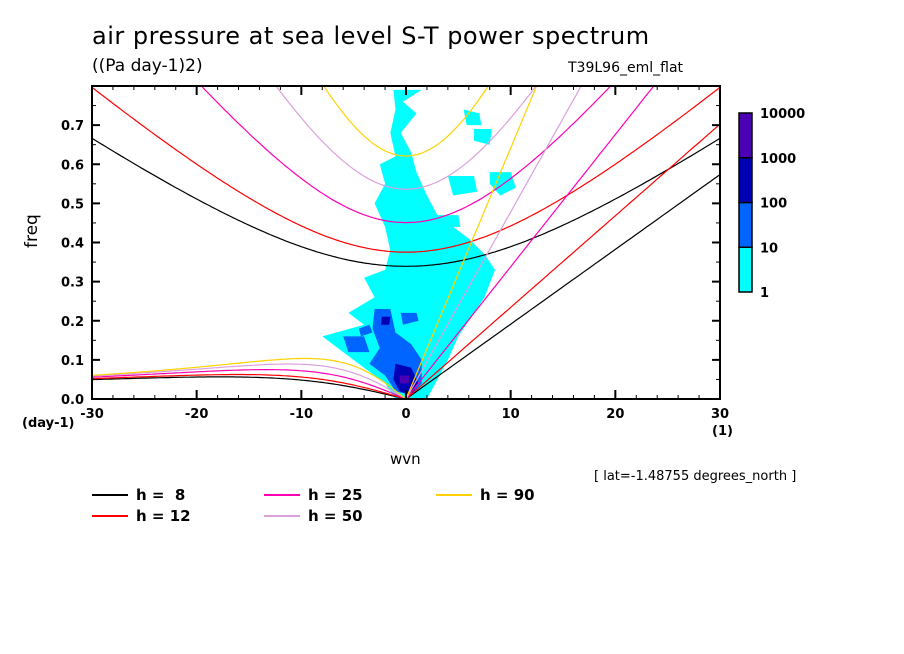 This screenshot has height=654, width=904. I want to click on x-tick-label: -20, so click(197, 414).